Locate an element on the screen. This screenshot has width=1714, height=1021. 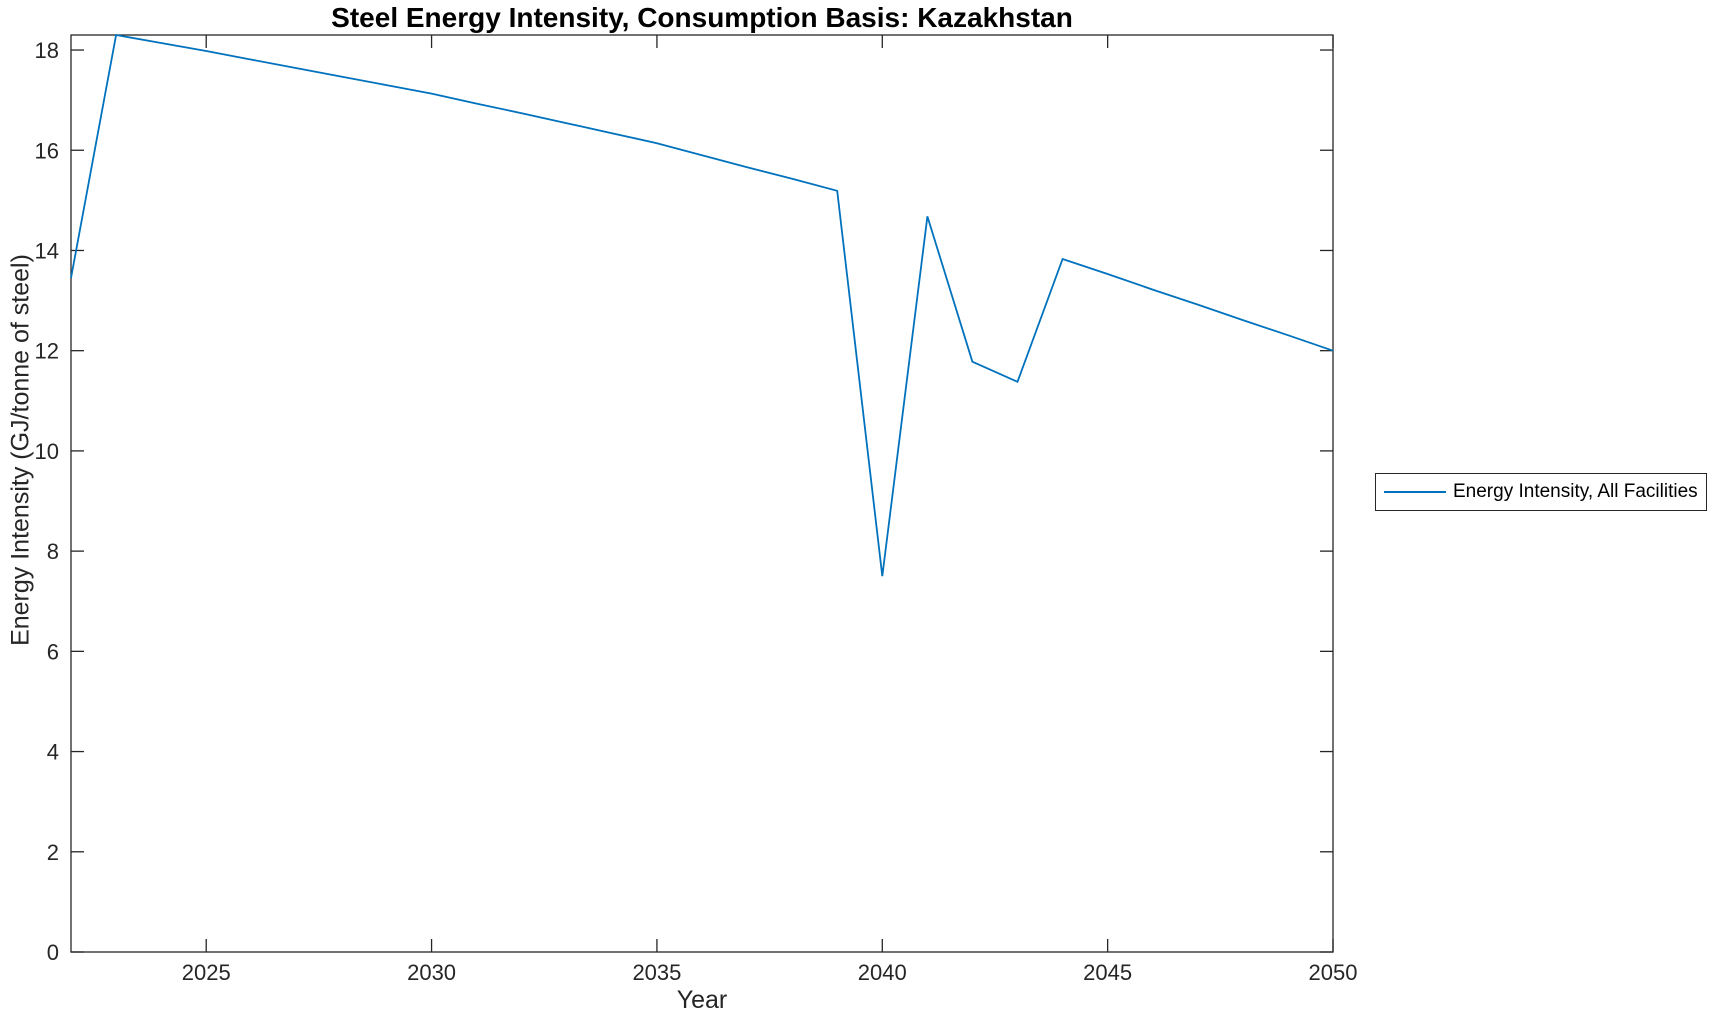
legend-line-sample-icon is located at coordinates (1415, 492).